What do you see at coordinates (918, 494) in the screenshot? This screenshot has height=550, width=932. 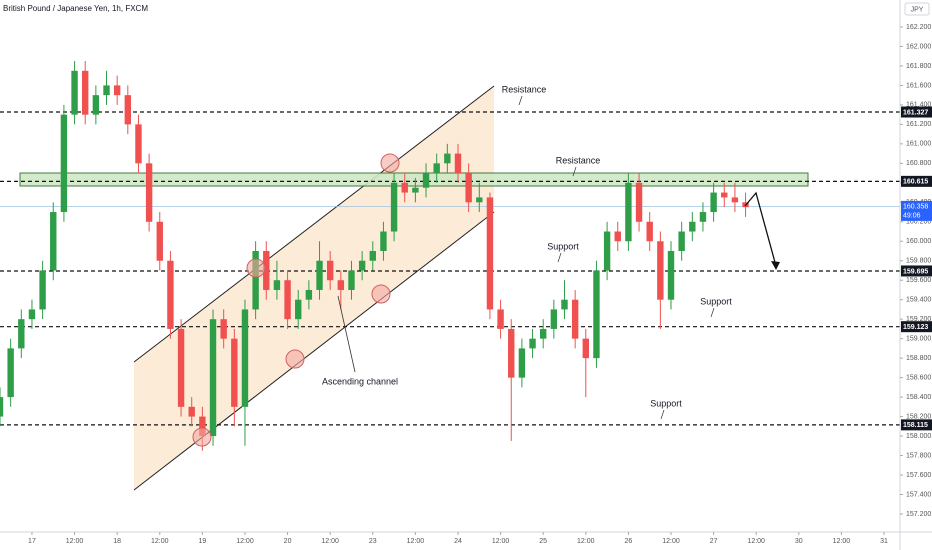 I see `y-tick-label: 157.400` at bounding box center [918, 494].